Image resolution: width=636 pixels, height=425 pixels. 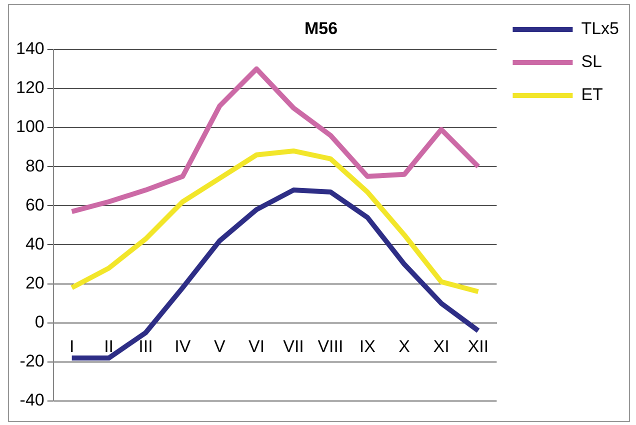 I want to click on y-tick-label: 40, so click(x=34, y=244).